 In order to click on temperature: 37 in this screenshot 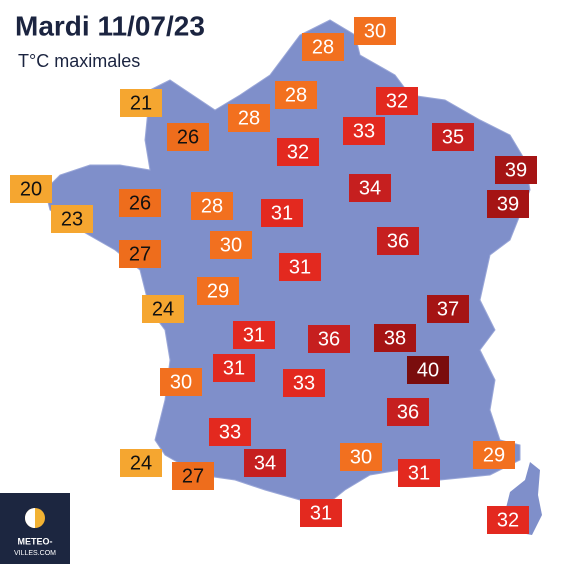, I will do `click(448, 309)`.